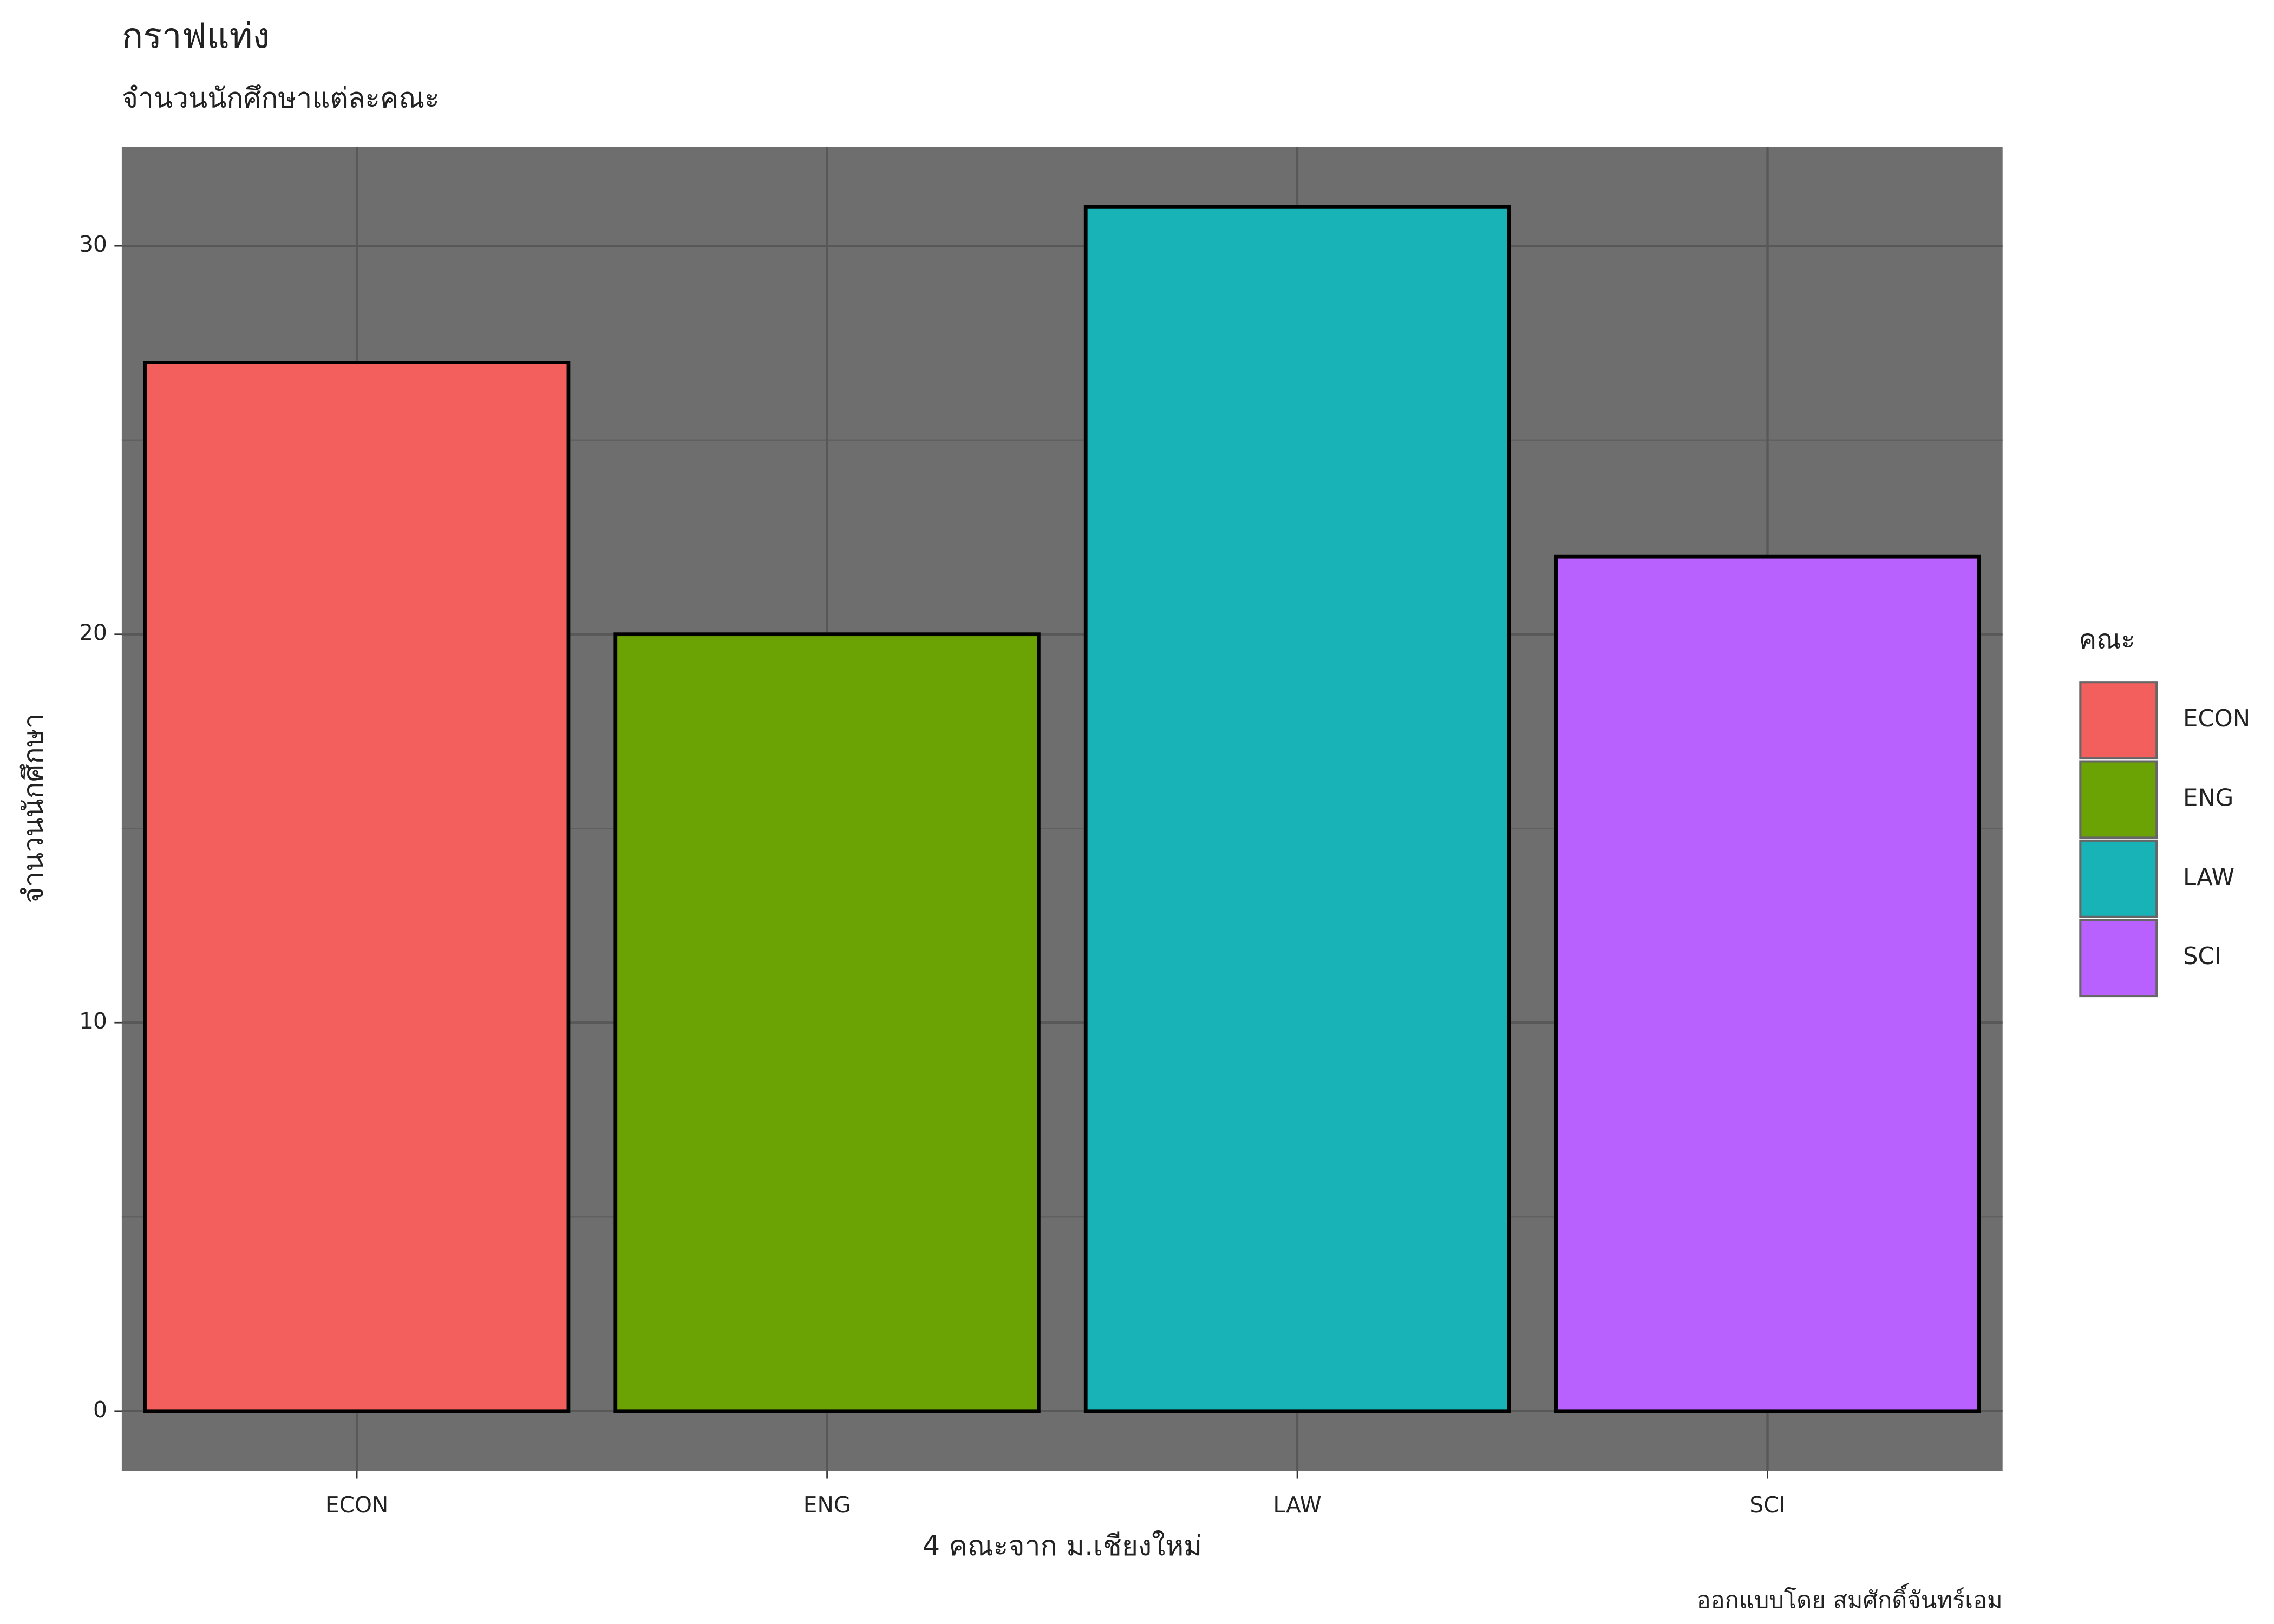  I want to click on legend-label: ENG, so click(2208, 797).